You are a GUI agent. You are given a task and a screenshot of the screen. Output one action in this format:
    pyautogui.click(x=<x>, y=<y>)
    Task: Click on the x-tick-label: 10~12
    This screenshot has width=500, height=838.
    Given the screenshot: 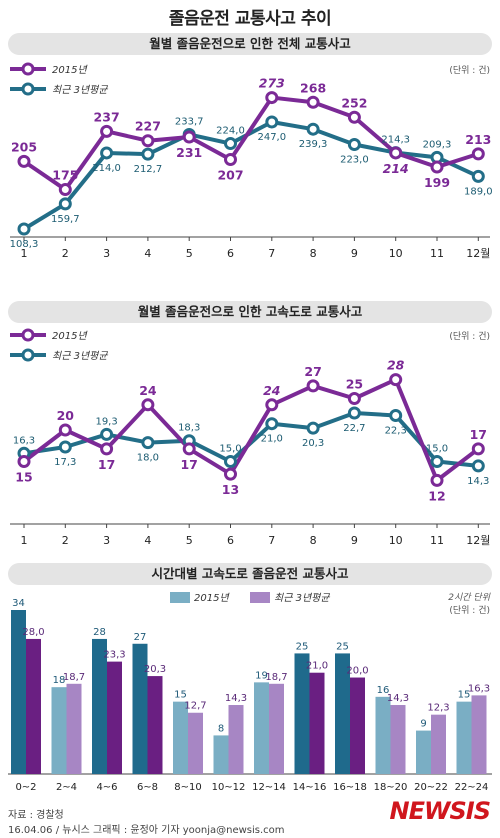 What is the action you would take?
    pyautogui.click(x=229, y=787)
    